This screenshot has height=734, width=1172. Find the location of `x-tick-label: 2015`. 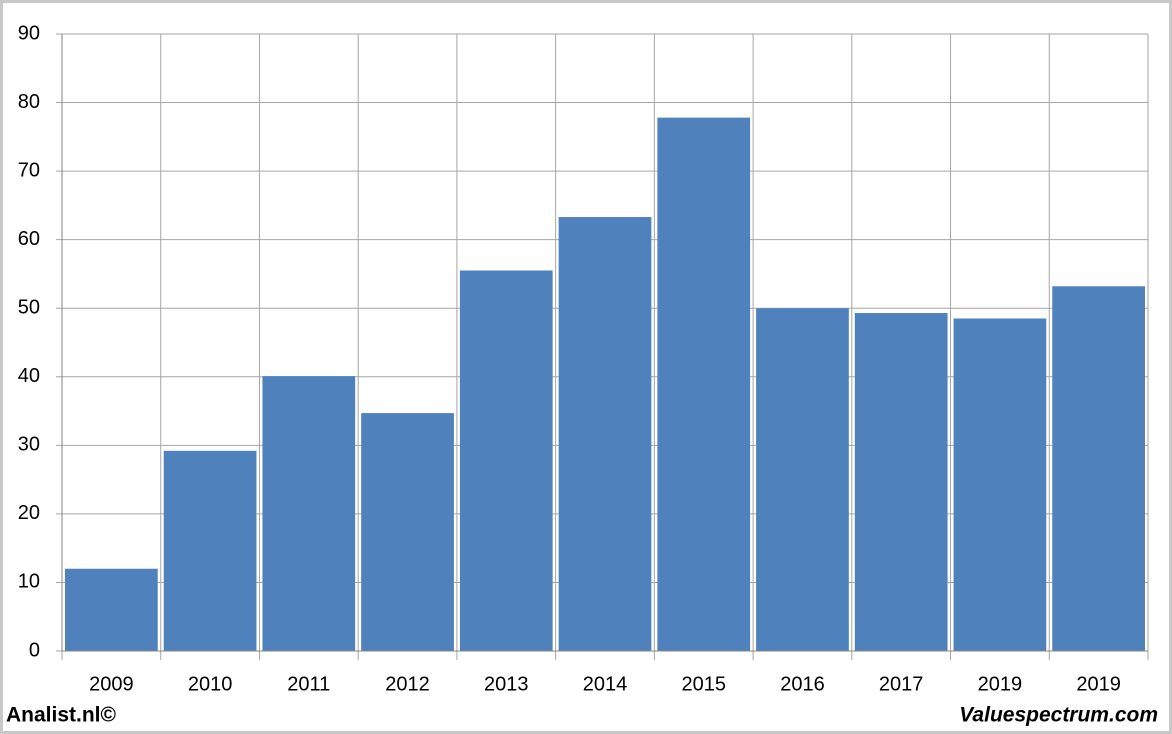

x-tick-label: 2015 is located at coordinates (703, 684).